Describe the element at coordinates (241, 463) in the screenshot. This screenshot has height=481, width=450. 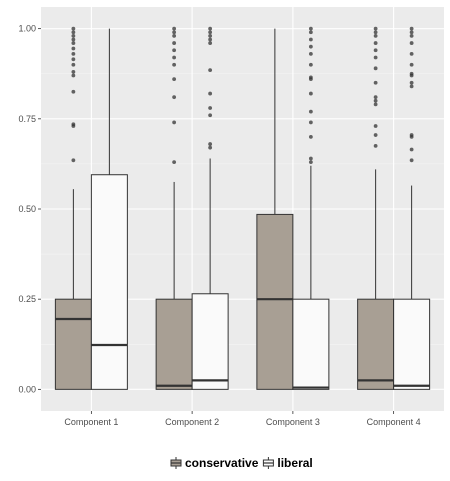
I see `legend: conservative liberal` at that location.